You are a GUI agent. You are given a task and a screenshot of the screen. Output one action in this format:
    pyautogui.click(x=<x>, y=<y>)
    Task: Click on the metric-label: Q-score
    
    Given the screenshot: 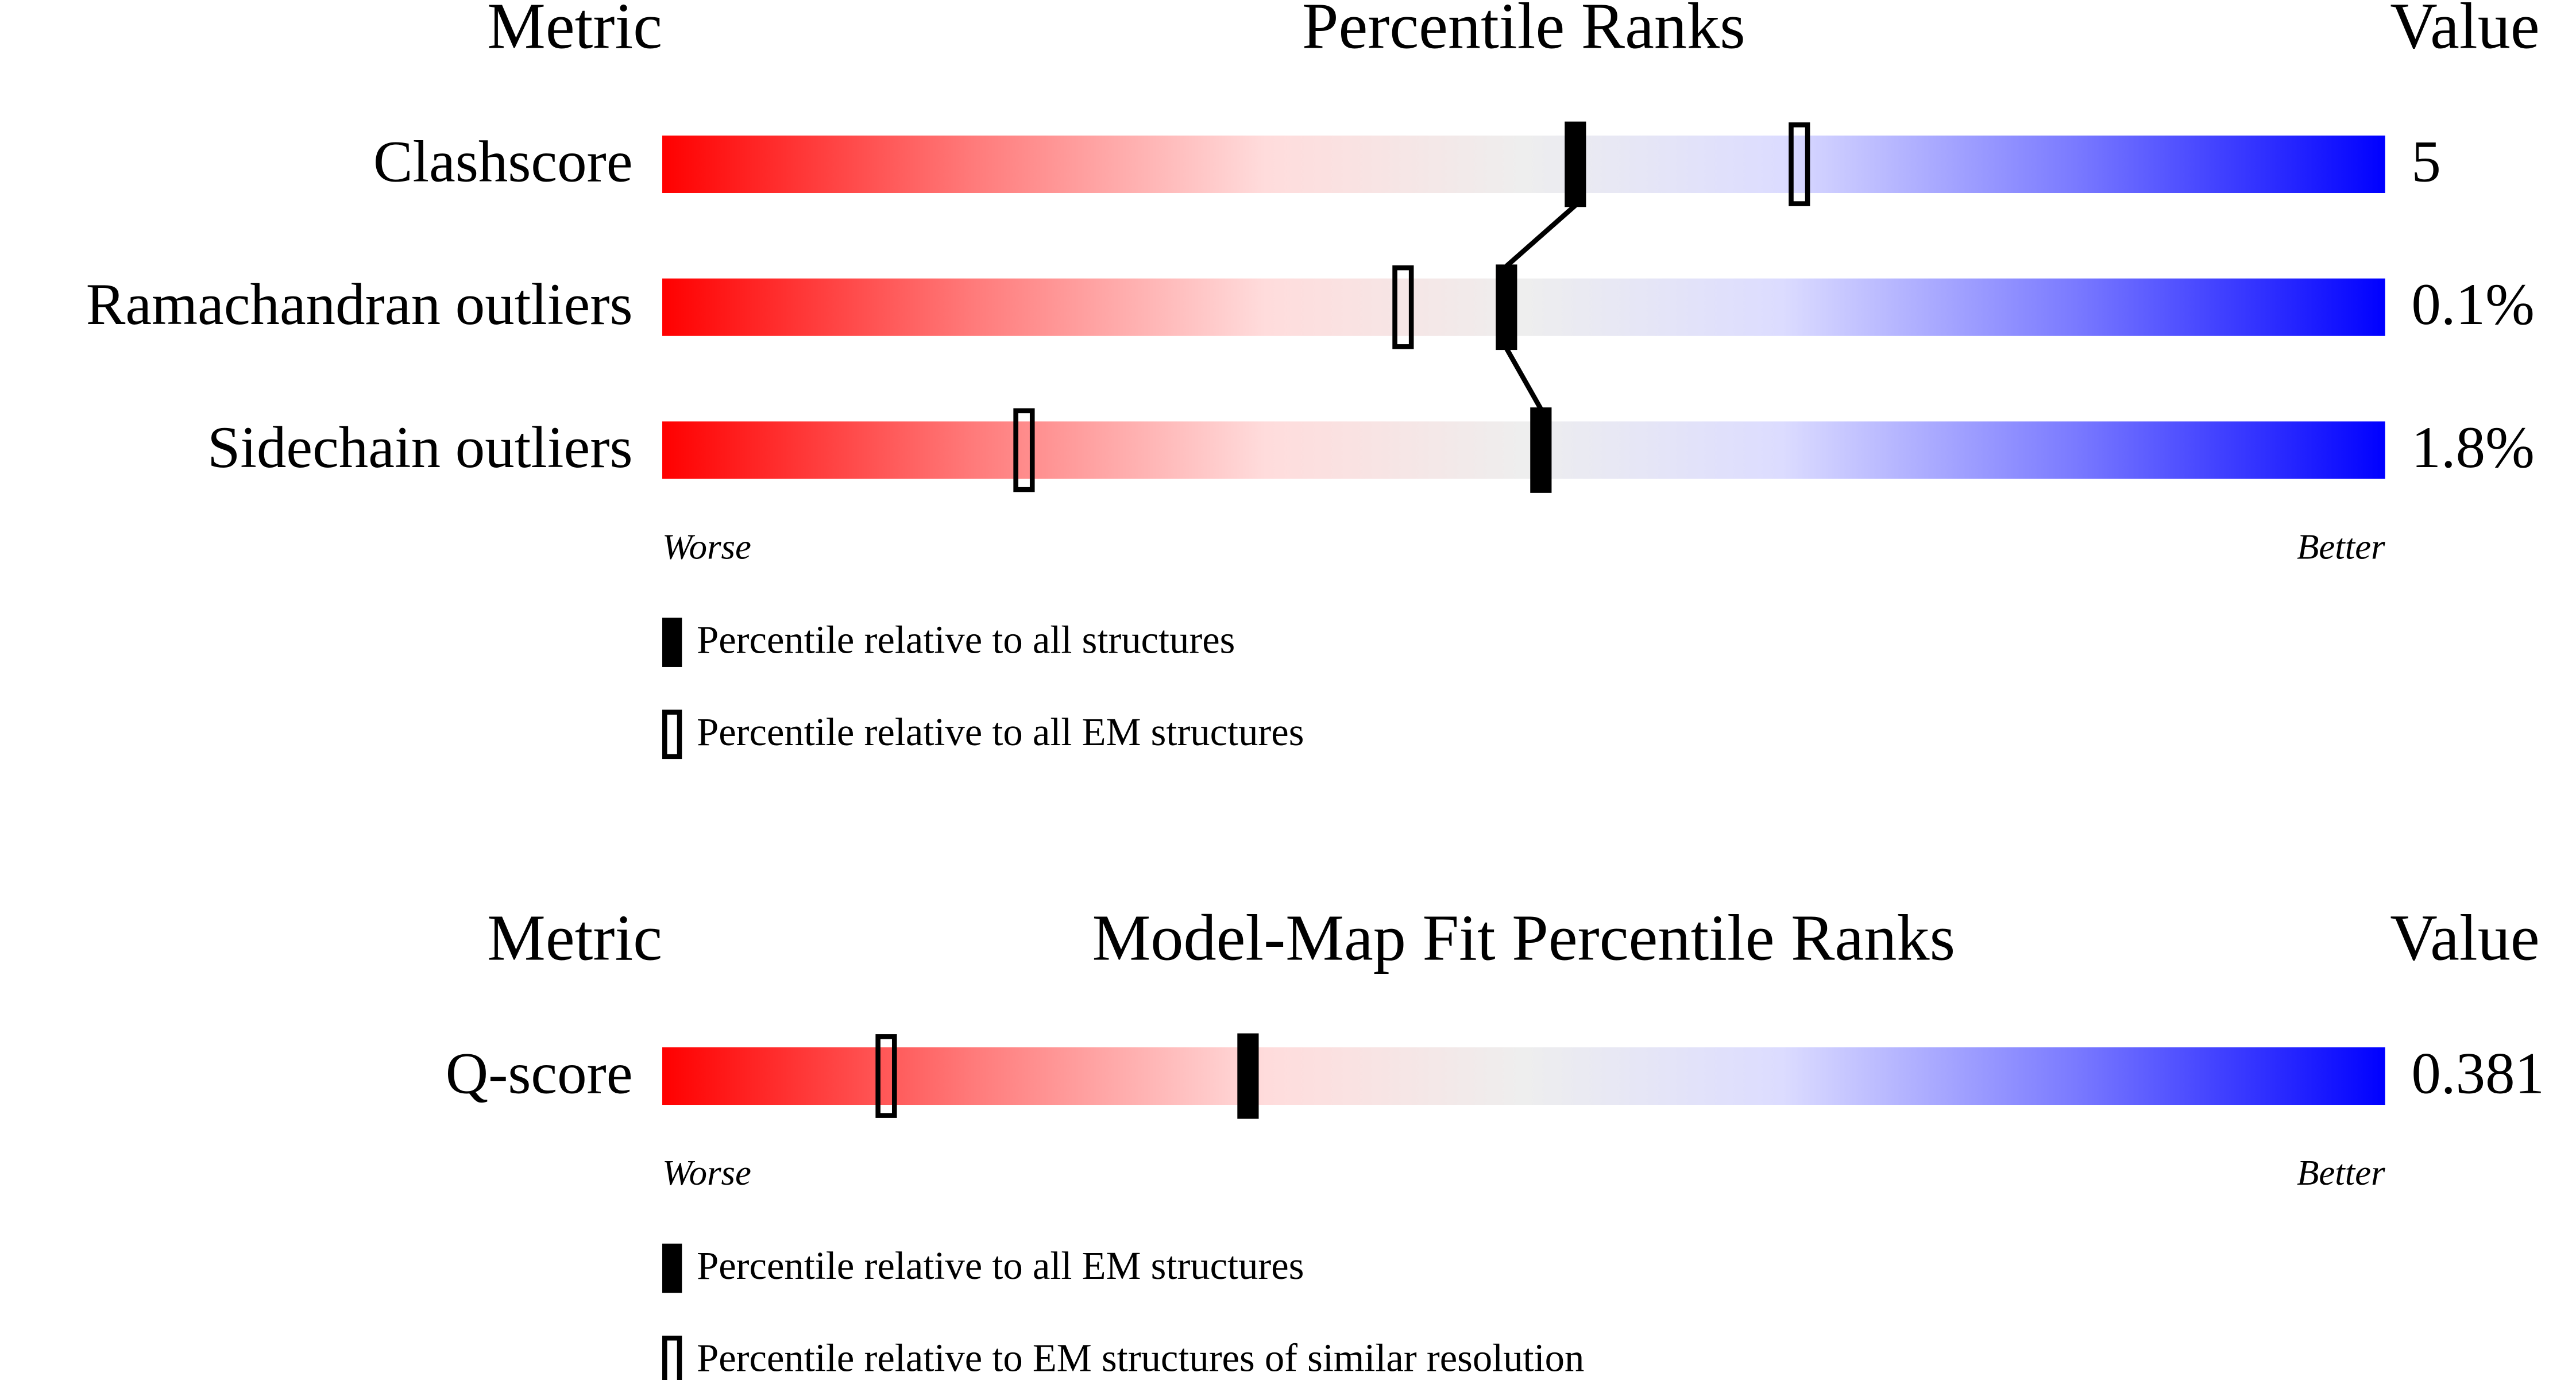 What is the action you would take?
    pyautogui.click(x=539, y=1073)
    